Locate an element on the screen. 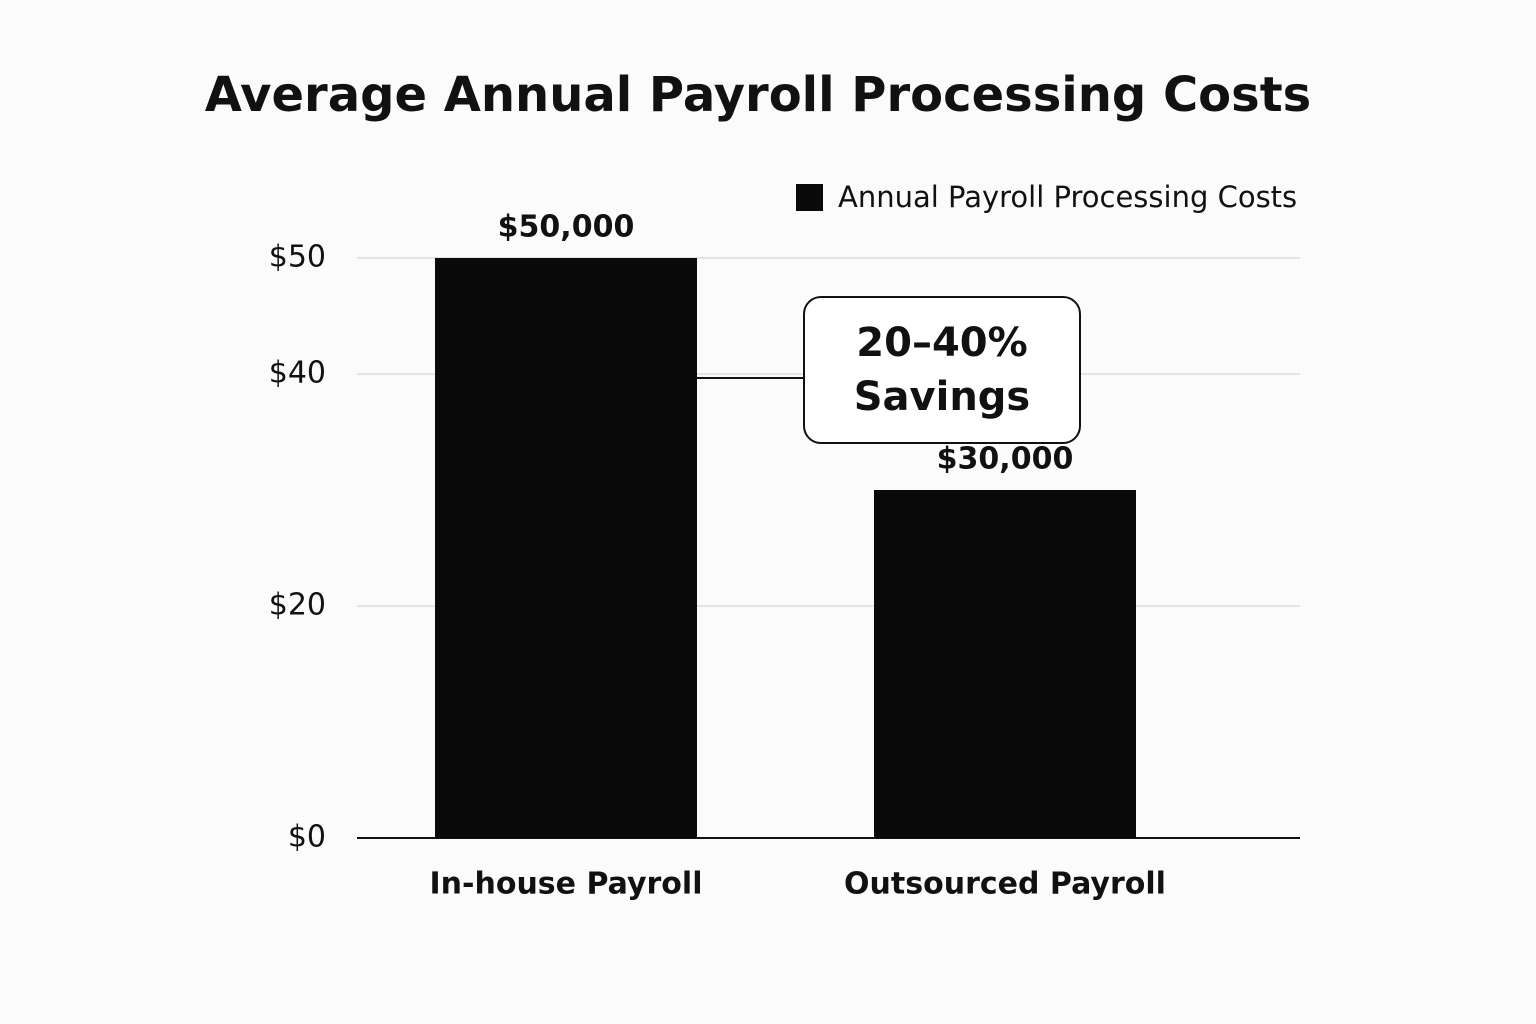  y-tick-label: $40 is located at coordinates (297, 373).